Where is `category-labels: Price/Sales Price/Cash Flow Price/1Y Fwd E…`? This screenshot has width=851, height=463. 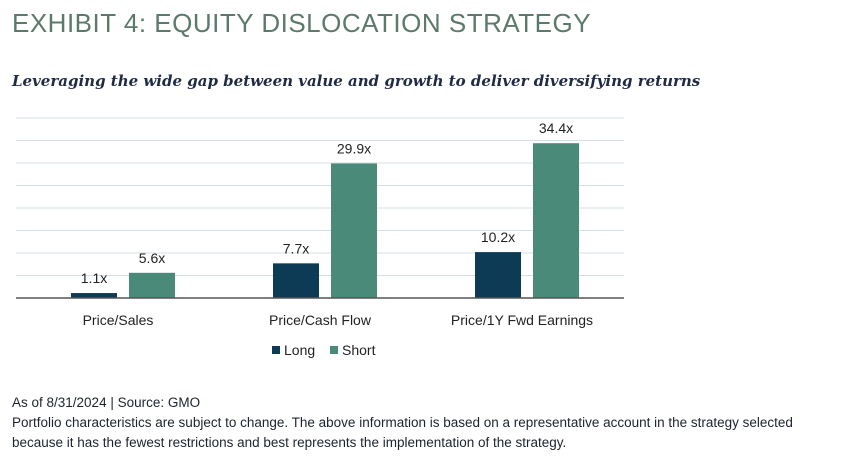
category-labels: Price/Sales Price/Cash Flow Price/1Y Fwd E… is located at coordinates (338, 320).